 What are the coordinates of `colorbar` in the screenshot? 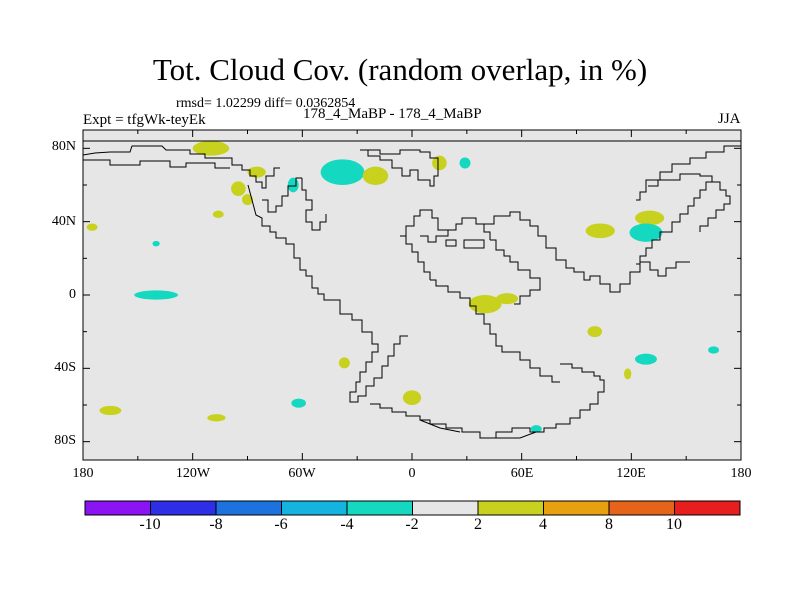 It's located at (412, 508).